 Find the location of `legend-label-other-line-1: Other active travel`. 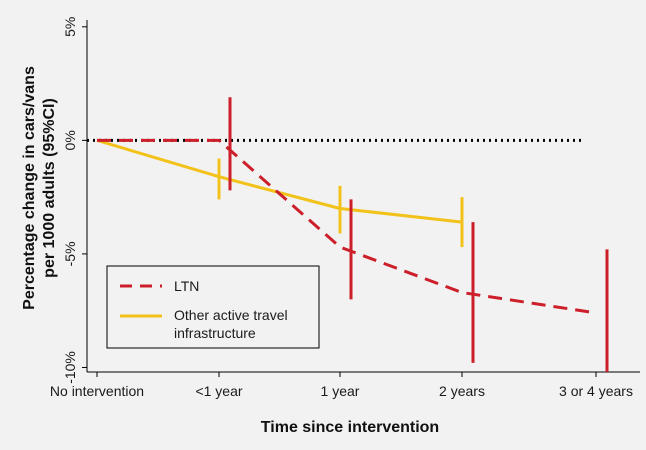

legend-label-other-line-1: Other active travel is located at coordinates (231, 315).